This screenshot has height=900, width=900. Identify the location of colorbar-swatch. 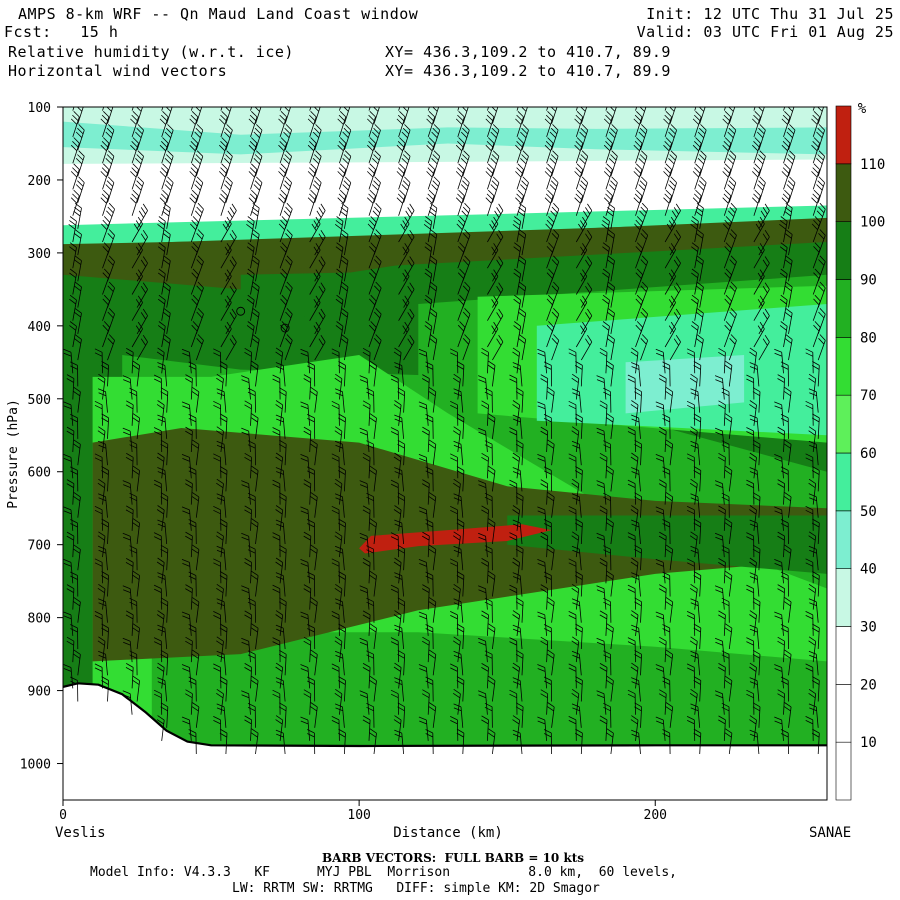
(843, 308).